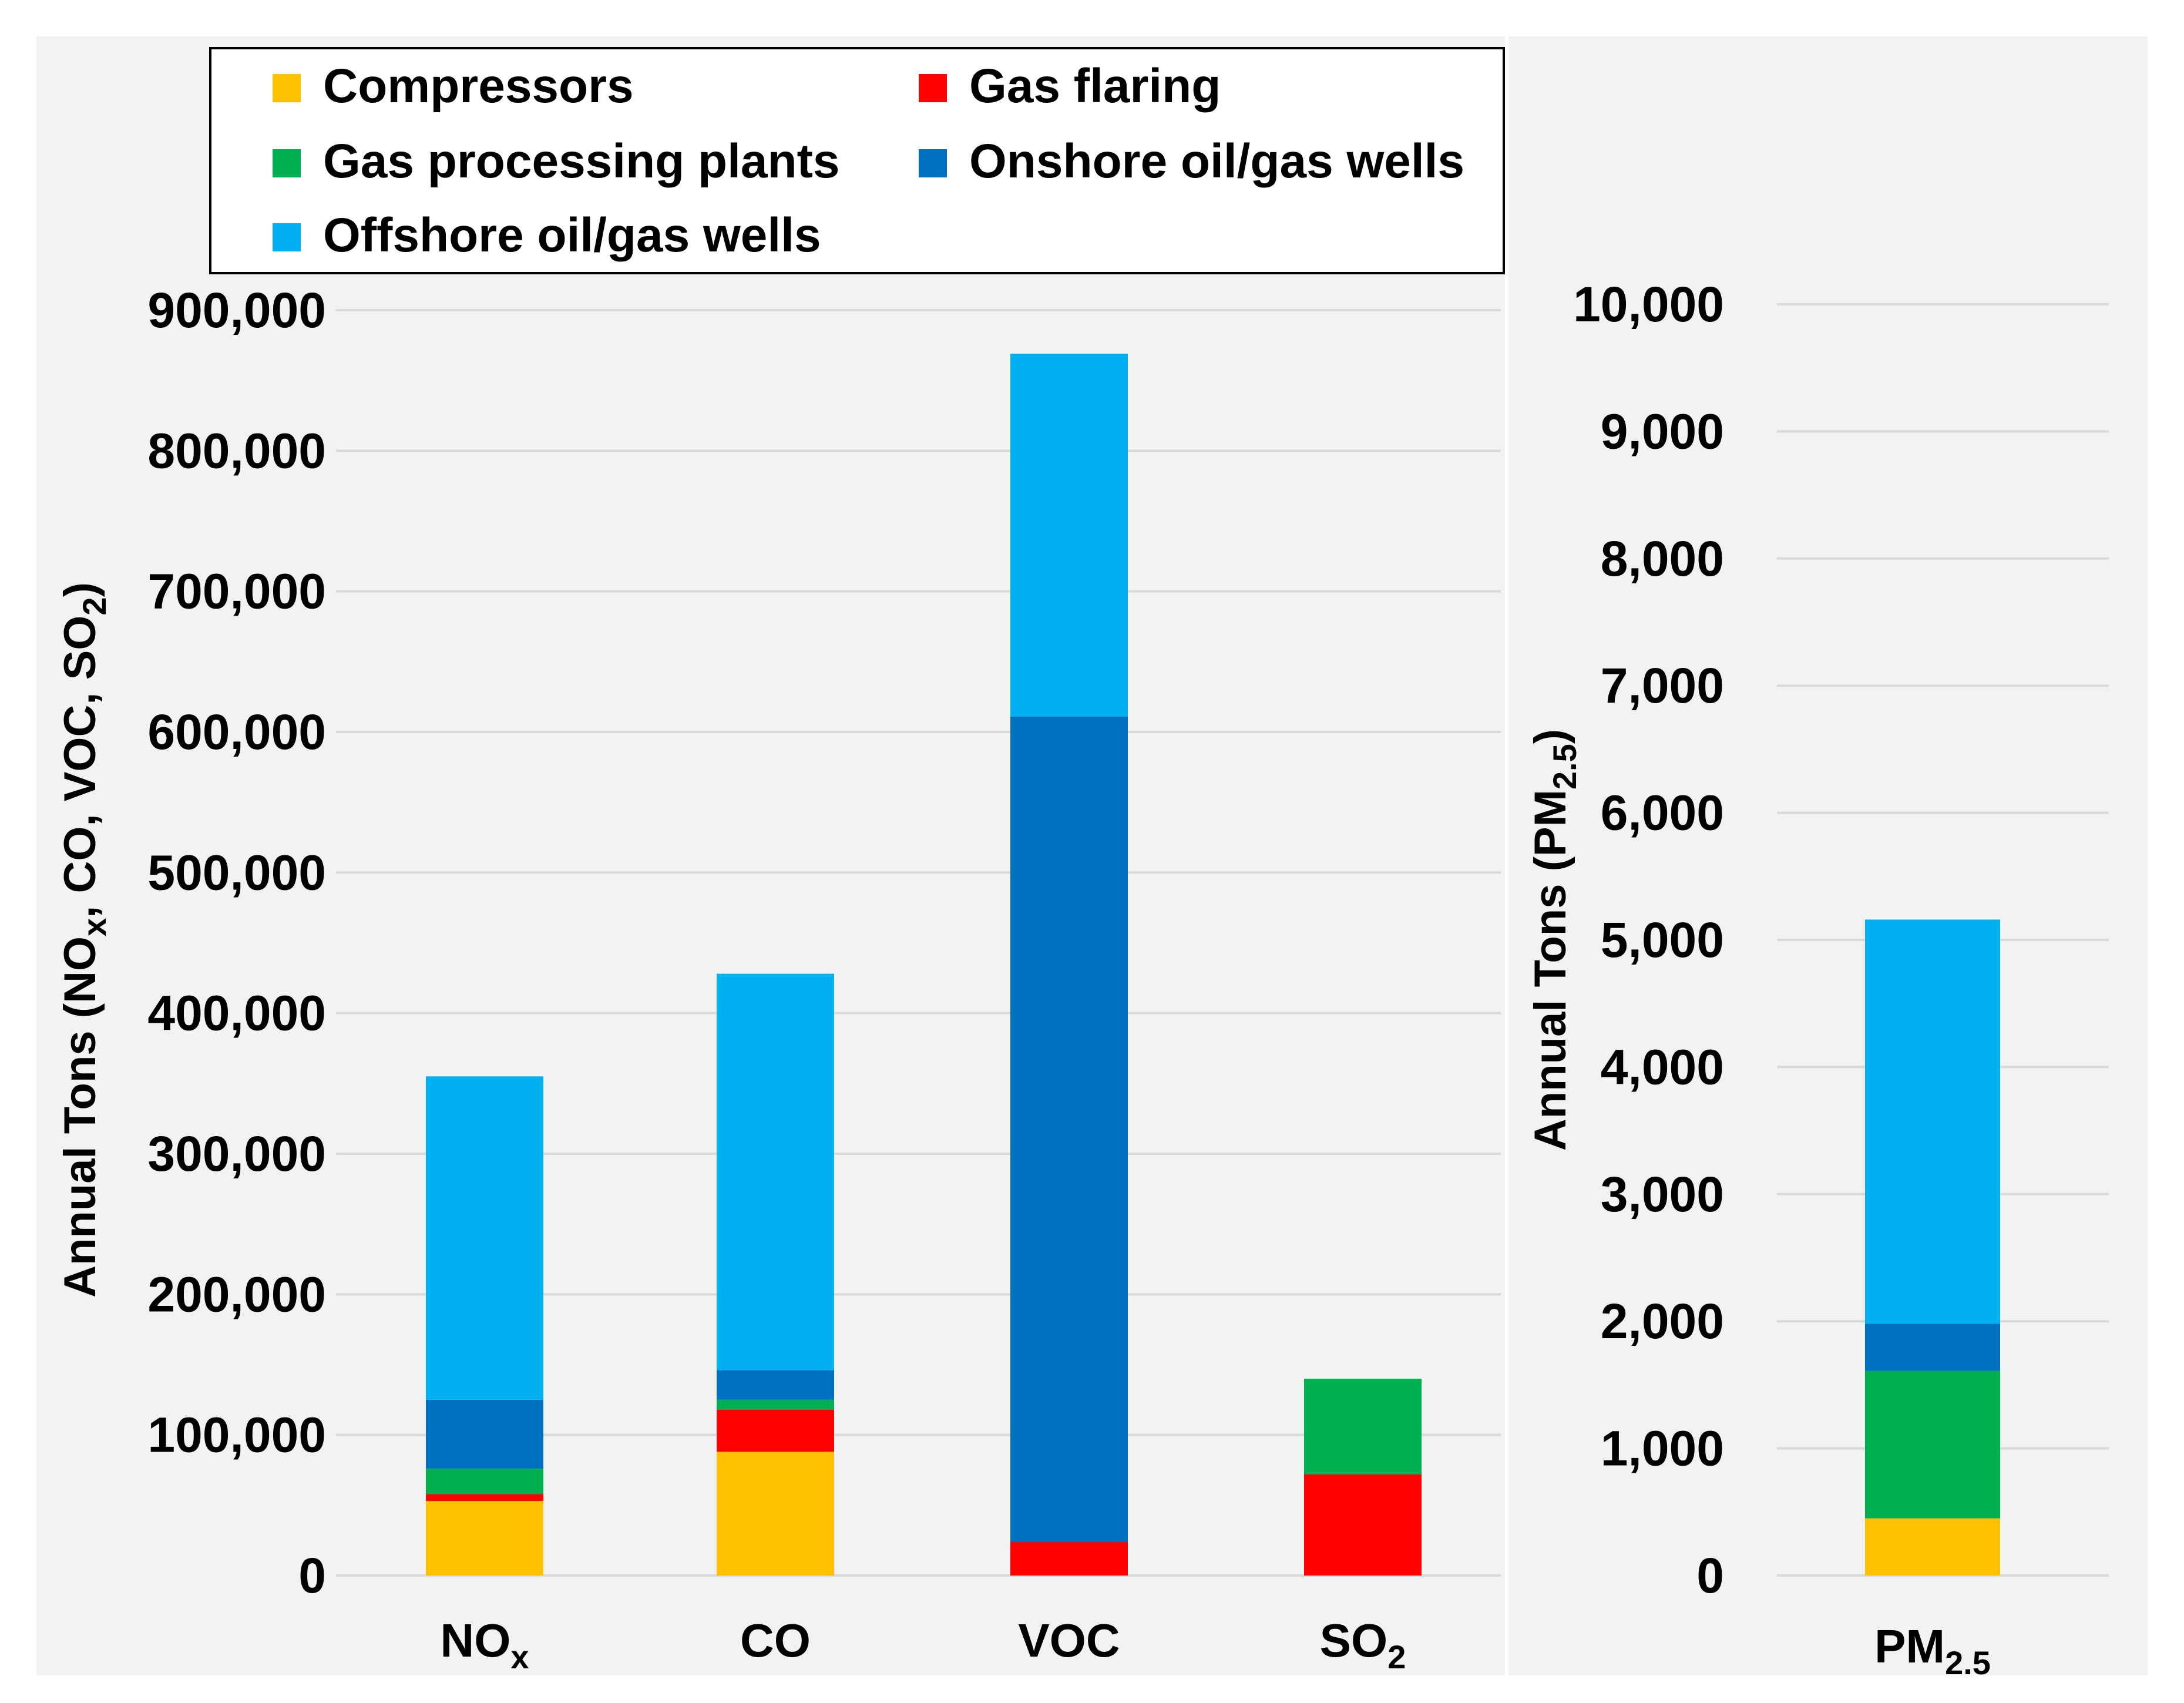  I want to click on right-ylabel-sub: 2.5, so click(1564, 767).